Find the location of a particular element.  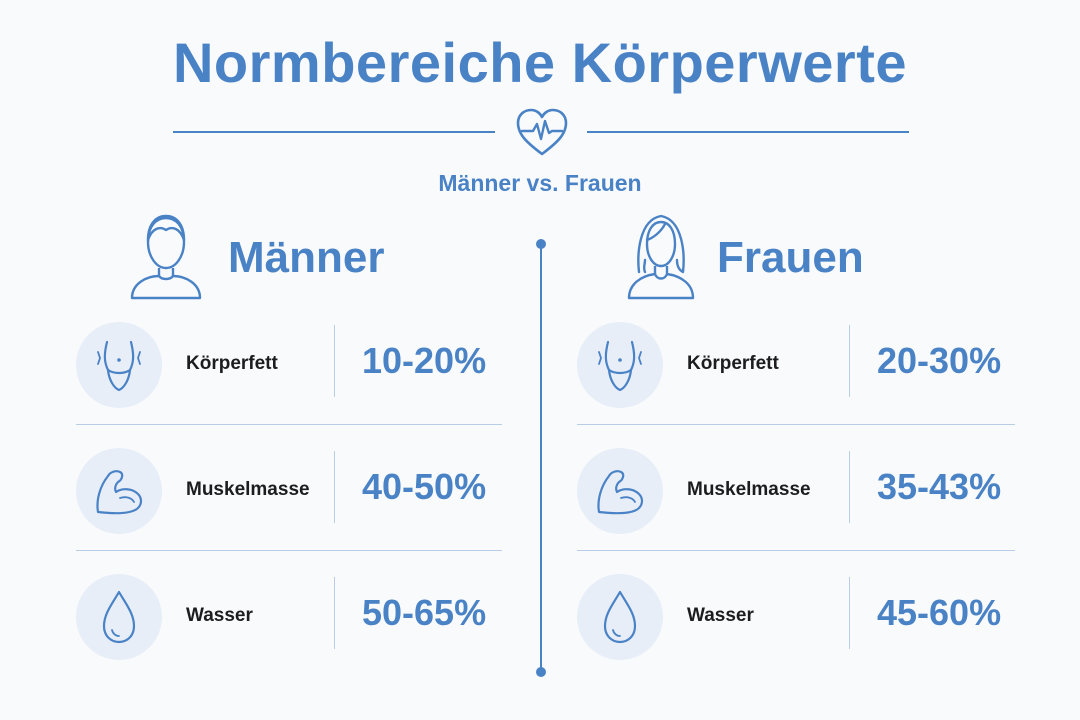

men-row-bodyfat: Körperfett 10-20% is located at coordinates (296, 365).